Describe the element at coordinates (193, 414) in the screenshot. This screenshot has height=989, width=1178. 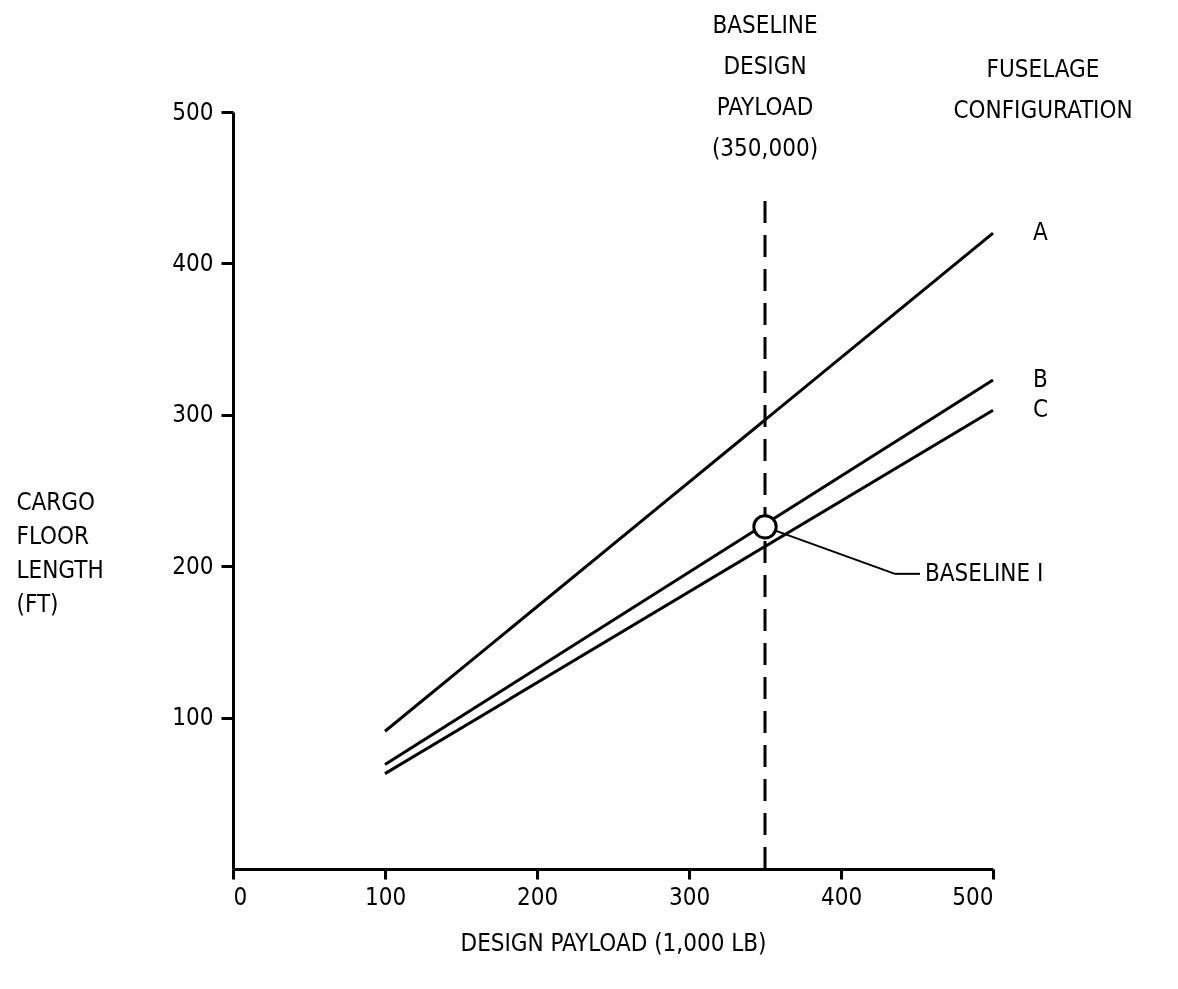
I see `y-tick-label: 300` at that location.